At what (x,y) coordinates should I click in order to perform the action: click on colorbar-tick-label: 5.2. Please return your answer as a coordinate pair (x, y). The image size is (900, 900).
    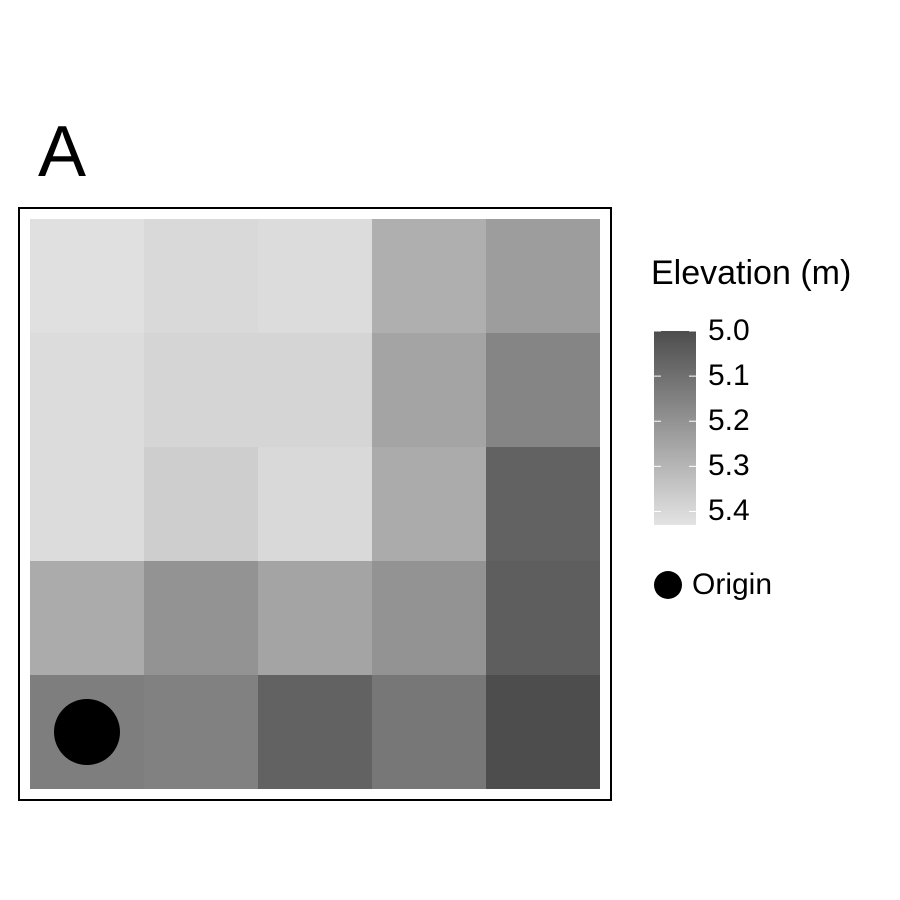
    Looking at the image, I should click on (729, 421).